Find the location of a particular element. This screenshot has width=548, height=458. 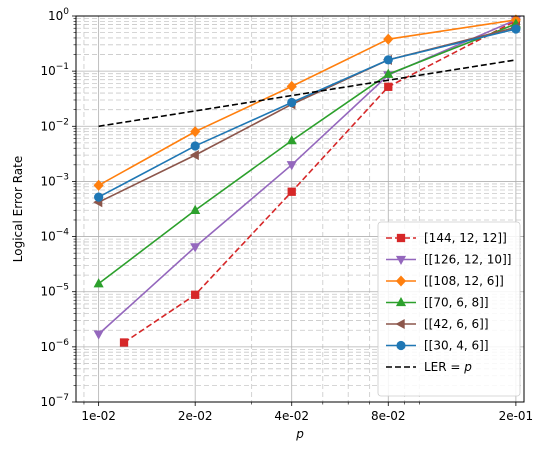

x-axis-label: p is located at coordinates (299, 434).